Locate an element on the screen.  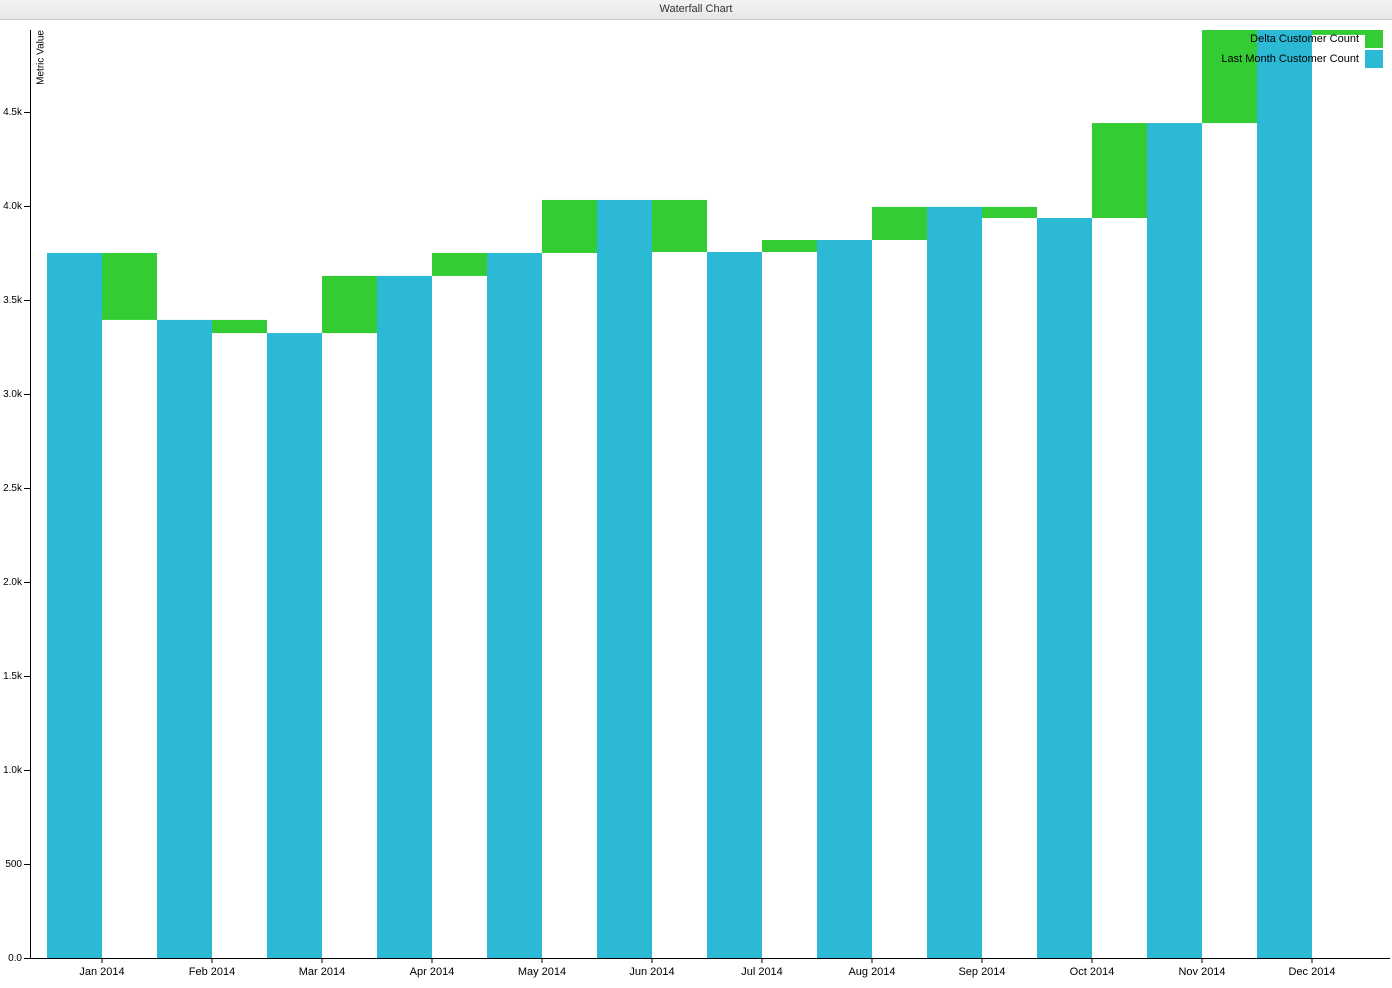
x-tick-label: Oct 2014 is located at coordinates (1092, 972).